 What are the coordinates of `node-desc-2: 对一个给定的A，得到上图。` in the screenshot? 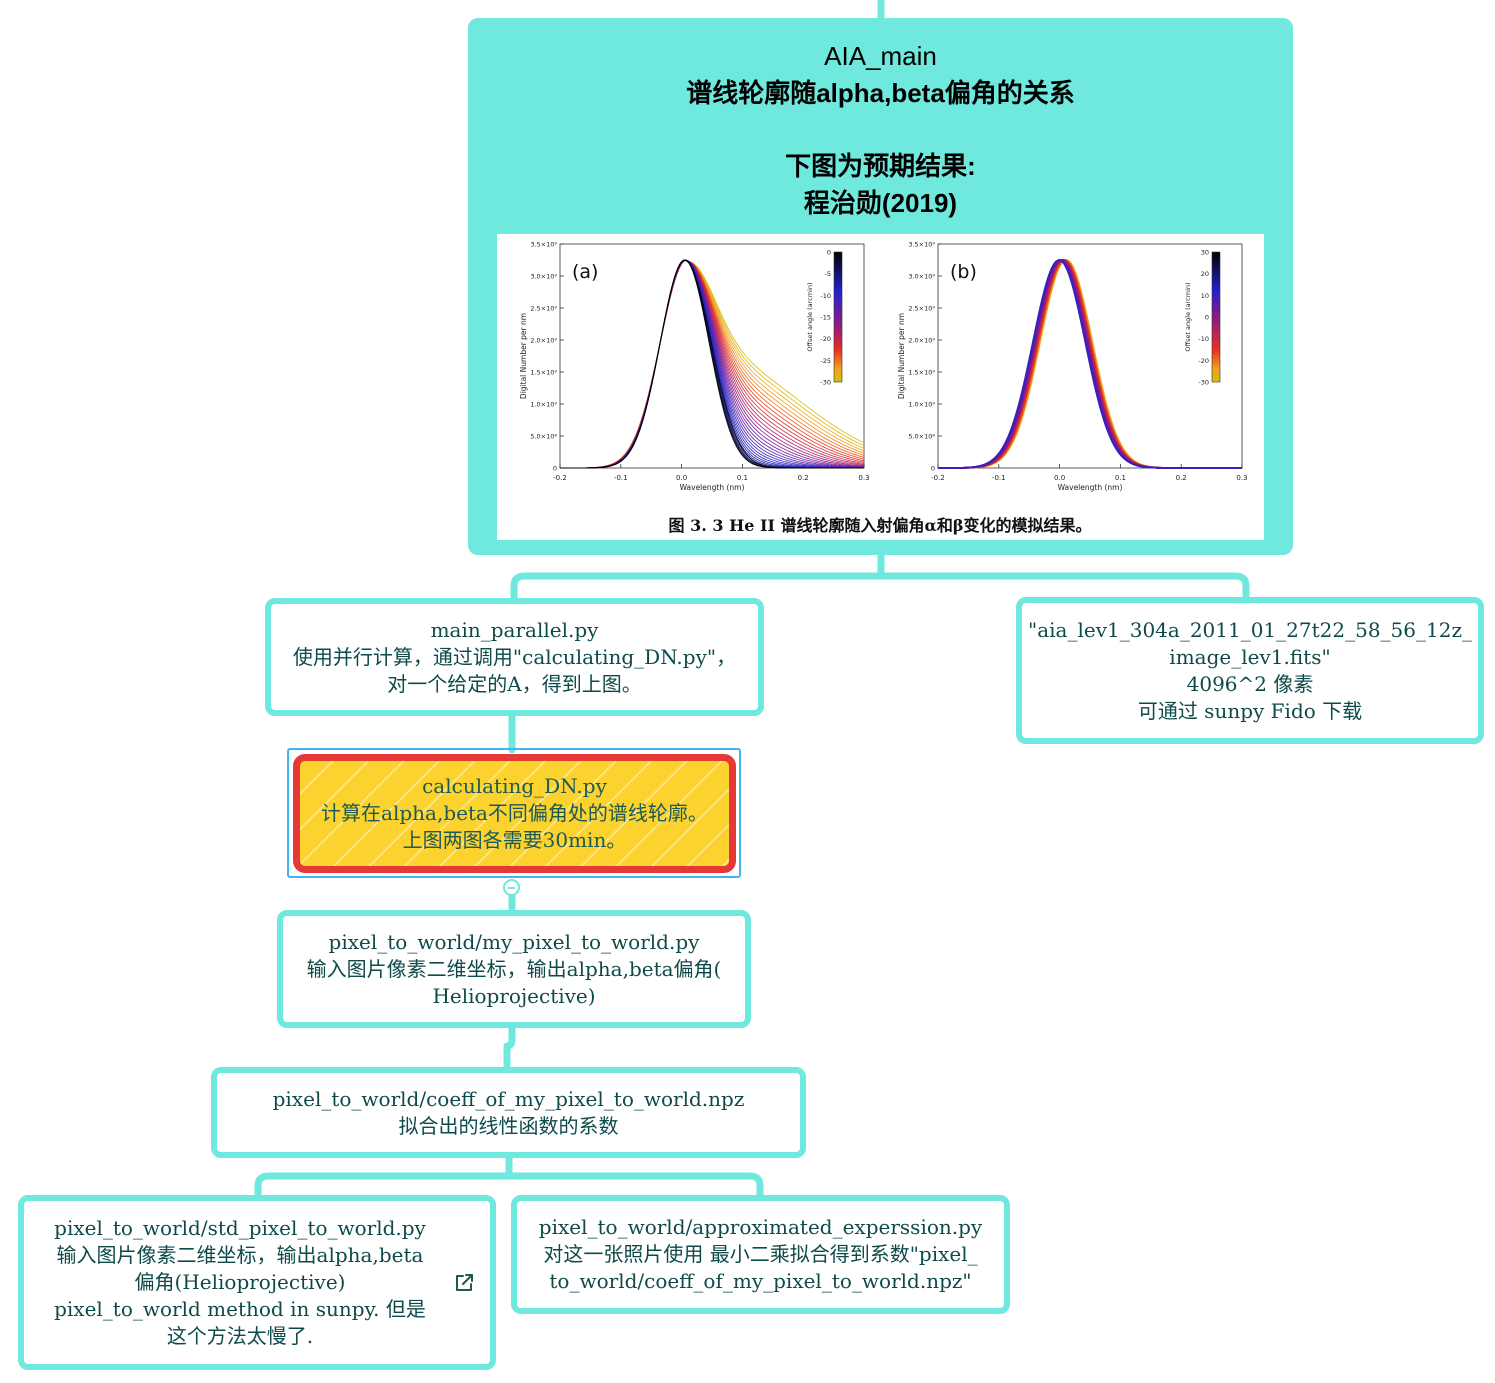 It's located at (514, 683).